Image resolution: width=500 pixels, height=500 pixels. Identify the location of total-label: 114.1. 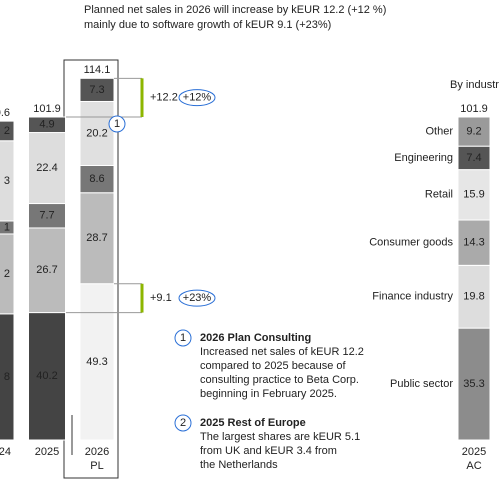
(97, 70).